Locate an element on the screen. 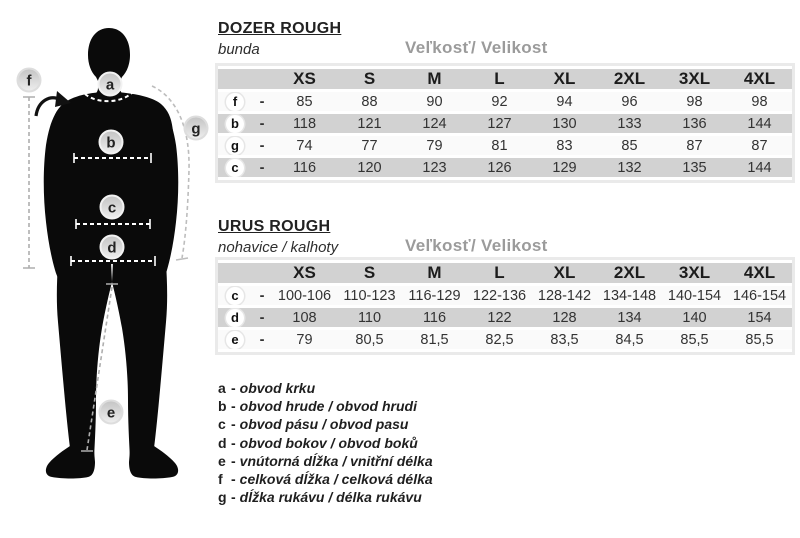  row-letter-cell: c is located at coordinates (235, 167).